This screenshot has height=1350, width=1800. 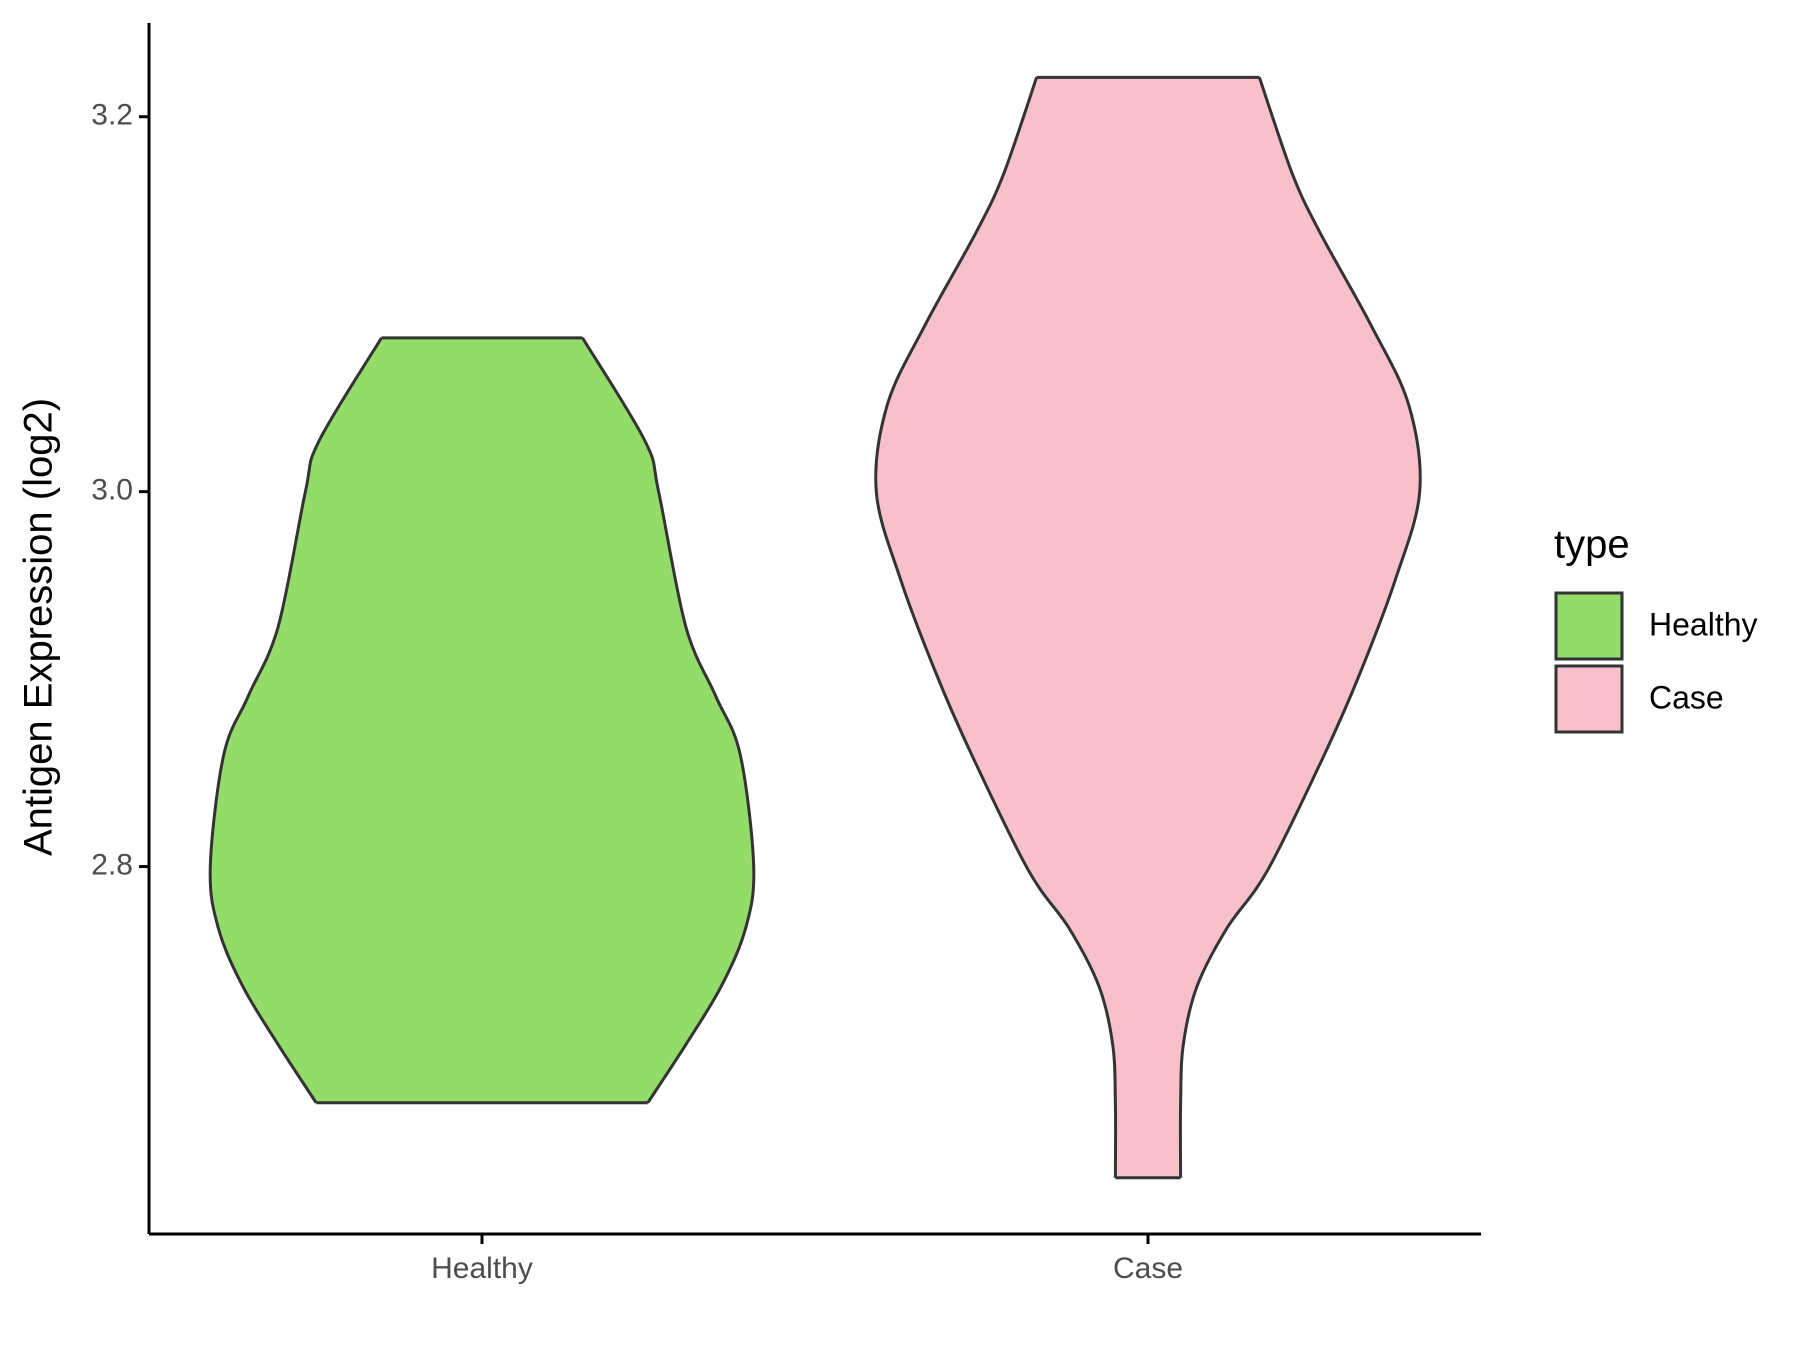 What do you see at coordinates (112, 490) in the screenshot?
I see `y-tick-label: 3.0` at bounding box center [112, 490].